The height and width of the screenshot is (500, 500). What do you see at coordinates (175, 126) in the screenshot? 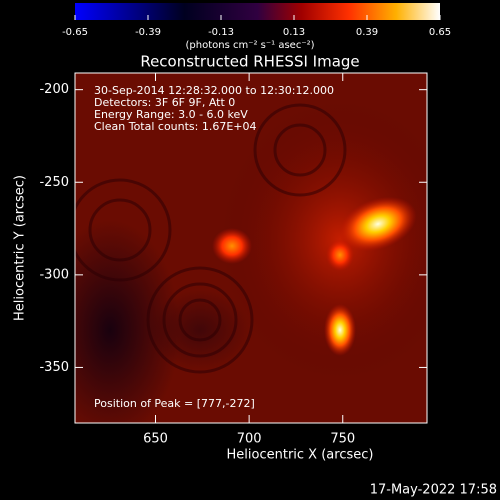
I see `annotation: Clean Total counts: 1.67E+04` at bounding box center [175, 126].